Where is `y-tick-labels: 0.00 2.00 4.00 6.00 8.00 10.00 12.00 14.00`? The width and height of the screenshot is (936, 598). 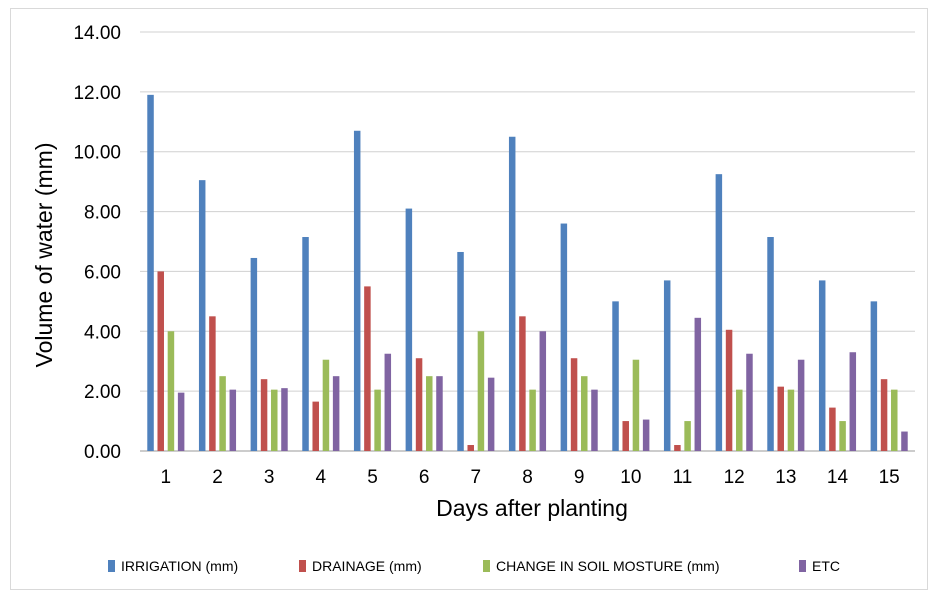
y-tick-labels: 0.00 2.00 4.00 6.00 8.00 10.00 12.00 14.00 is located at coordinates (97, 243).